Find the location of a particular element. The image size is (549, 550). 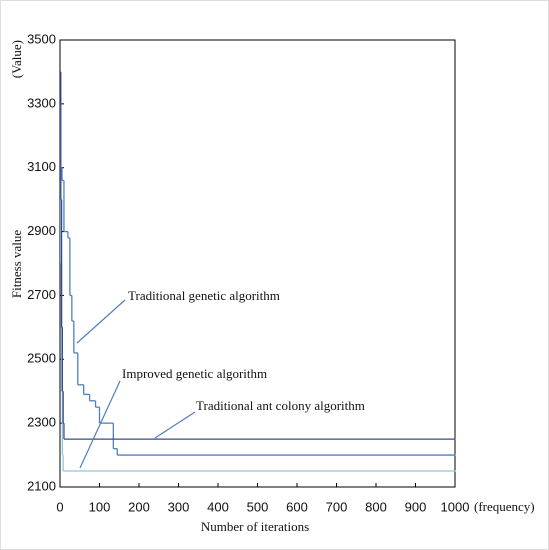

x-tick-label: 600 is located at coordinates (297, 506).